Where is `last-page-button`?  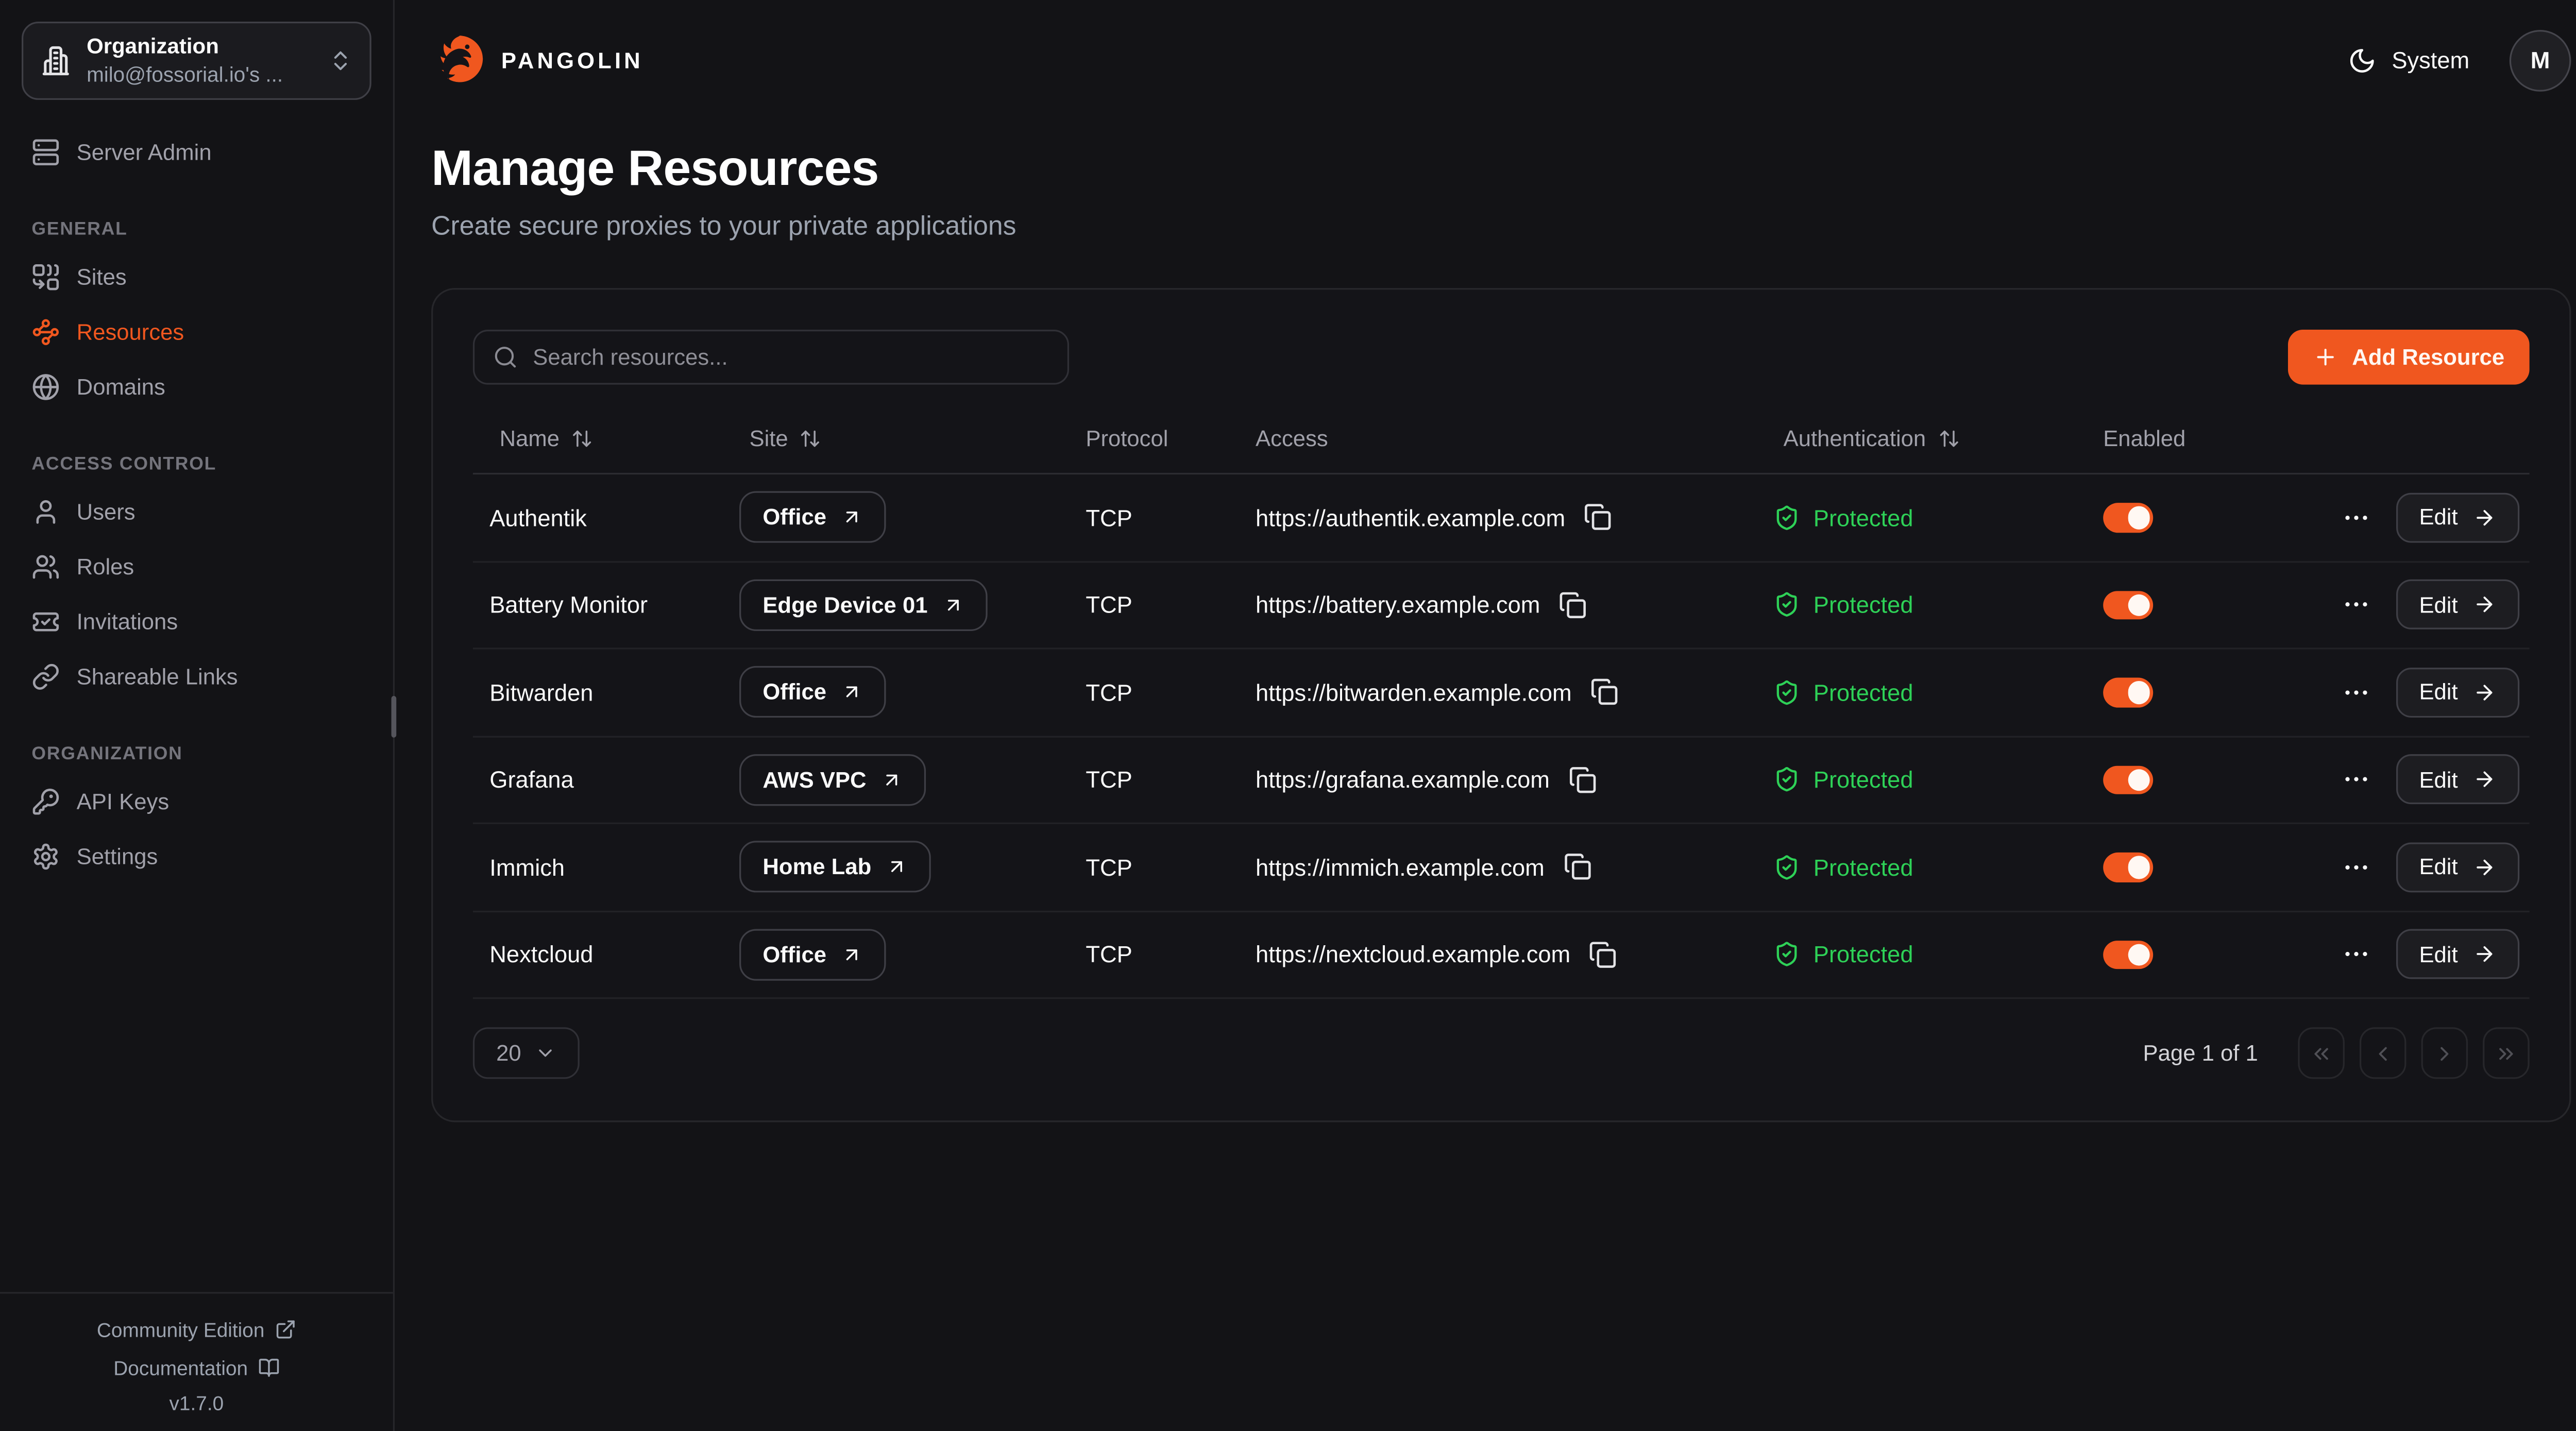
last-page-button is located at coordinates (2506, 1053).